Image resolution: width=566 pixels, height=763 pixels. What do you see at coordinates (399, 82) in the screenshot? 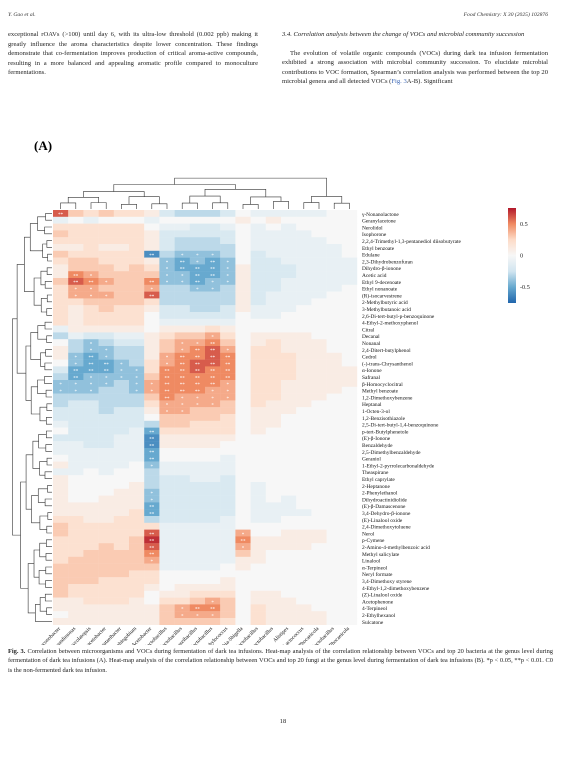
I see `figure-reference-link: Fig. 3` at bounding box center [399, 82].